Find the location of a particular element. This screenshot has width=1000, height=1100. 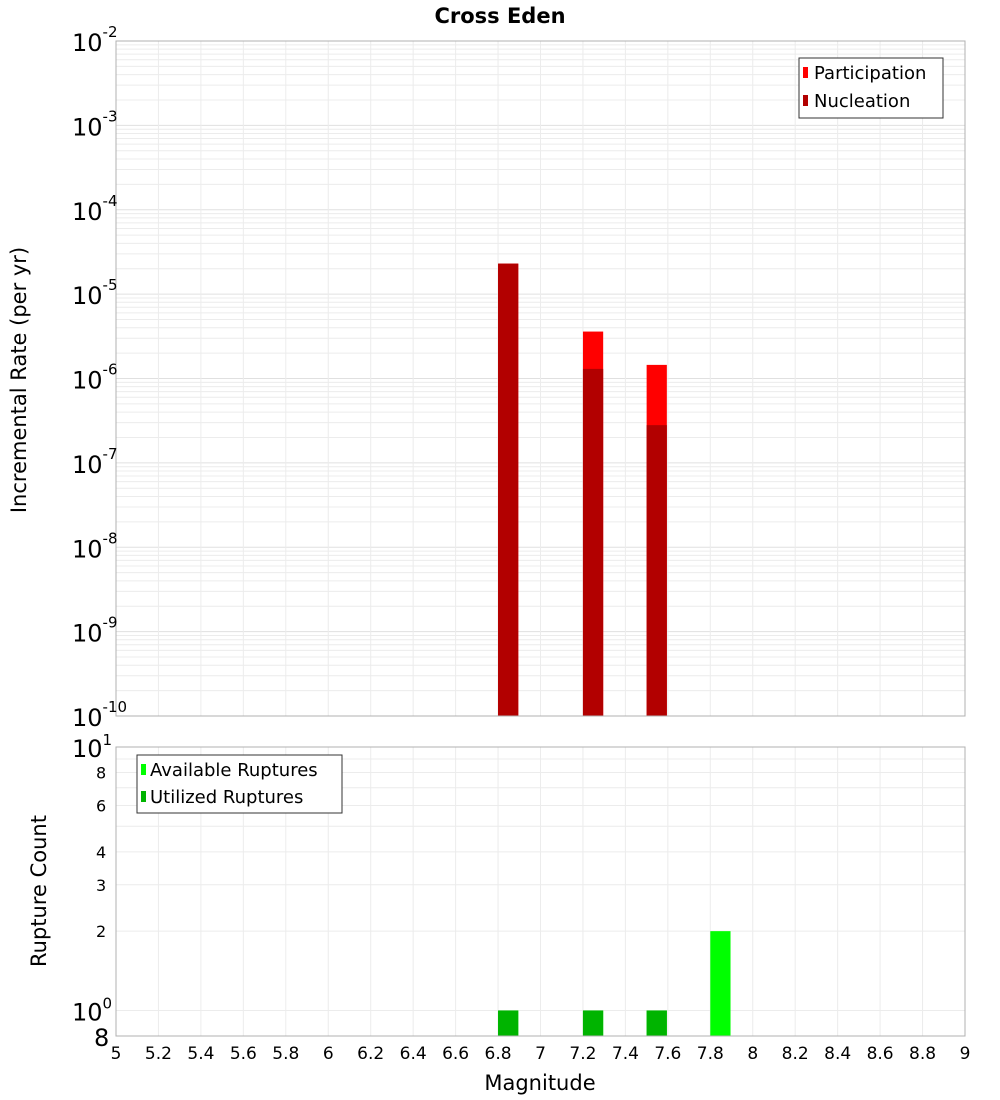

x-tick-label: 7.6 is located at coordinates (667, 1054).